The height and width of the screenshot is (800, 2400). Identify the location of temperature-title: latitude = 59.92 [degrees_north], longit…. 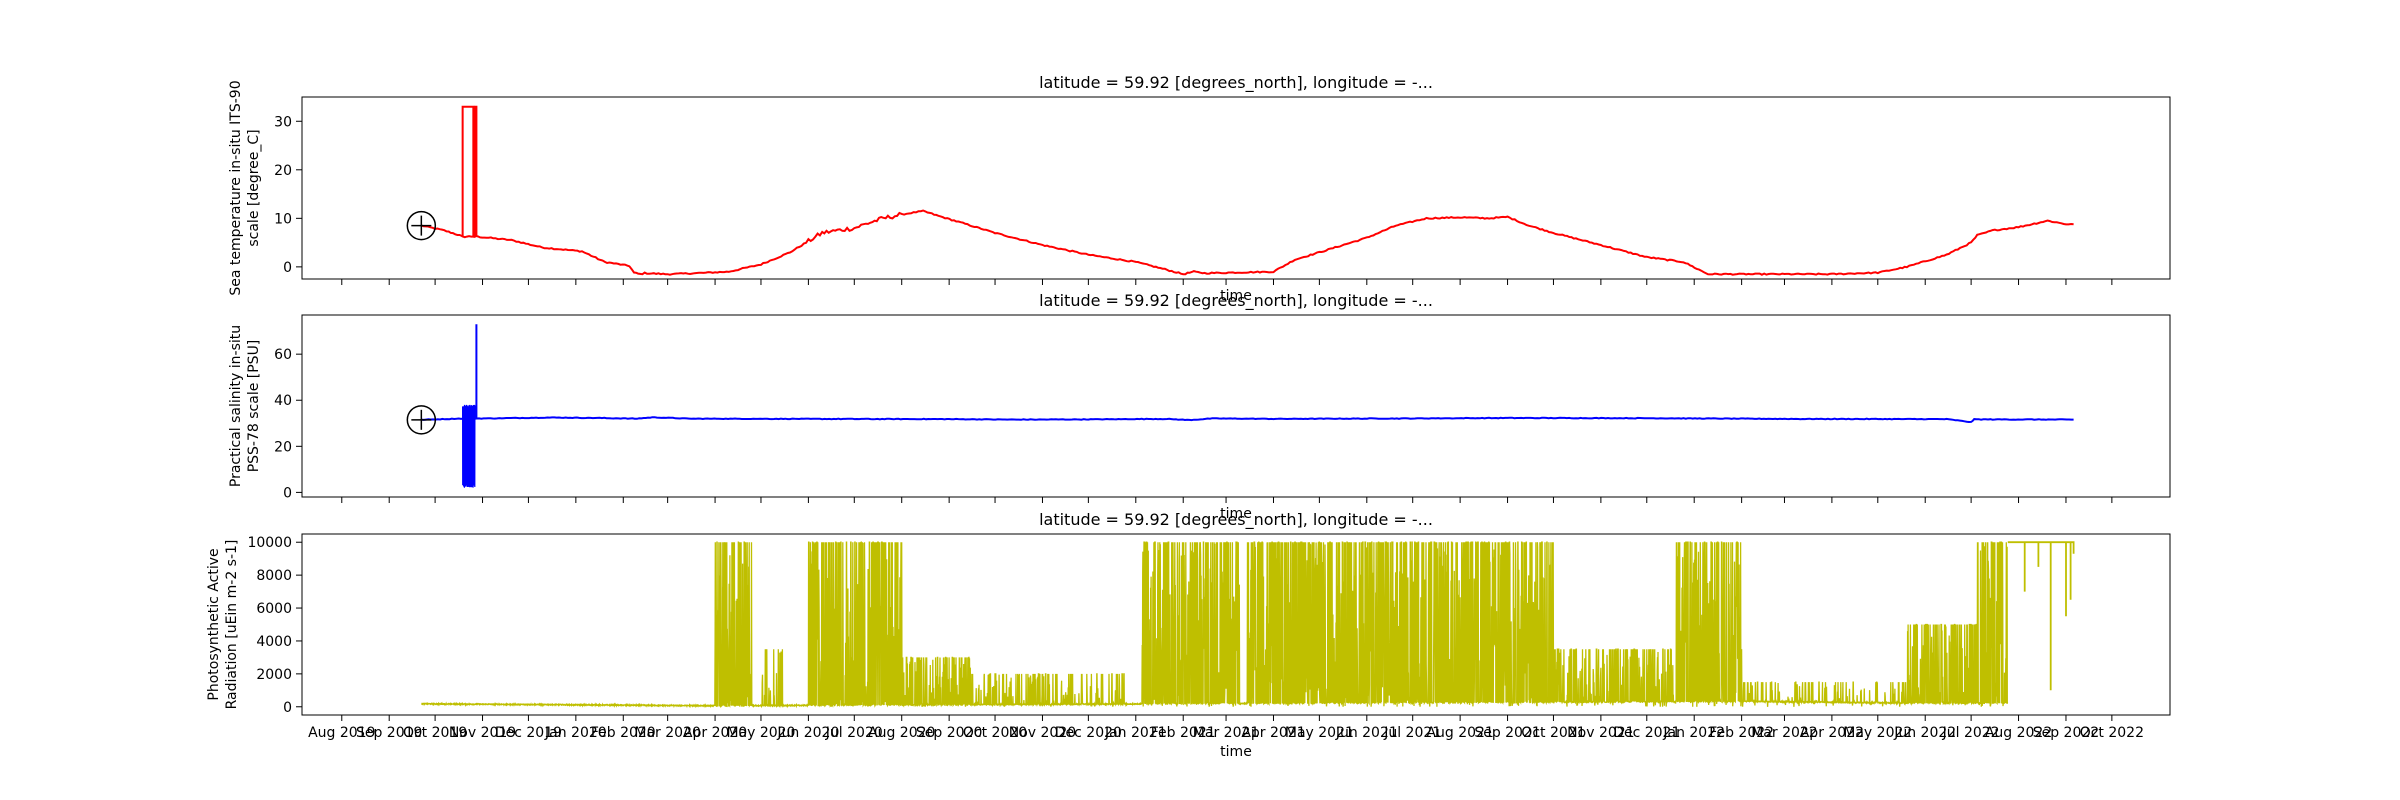
(1236, 83).